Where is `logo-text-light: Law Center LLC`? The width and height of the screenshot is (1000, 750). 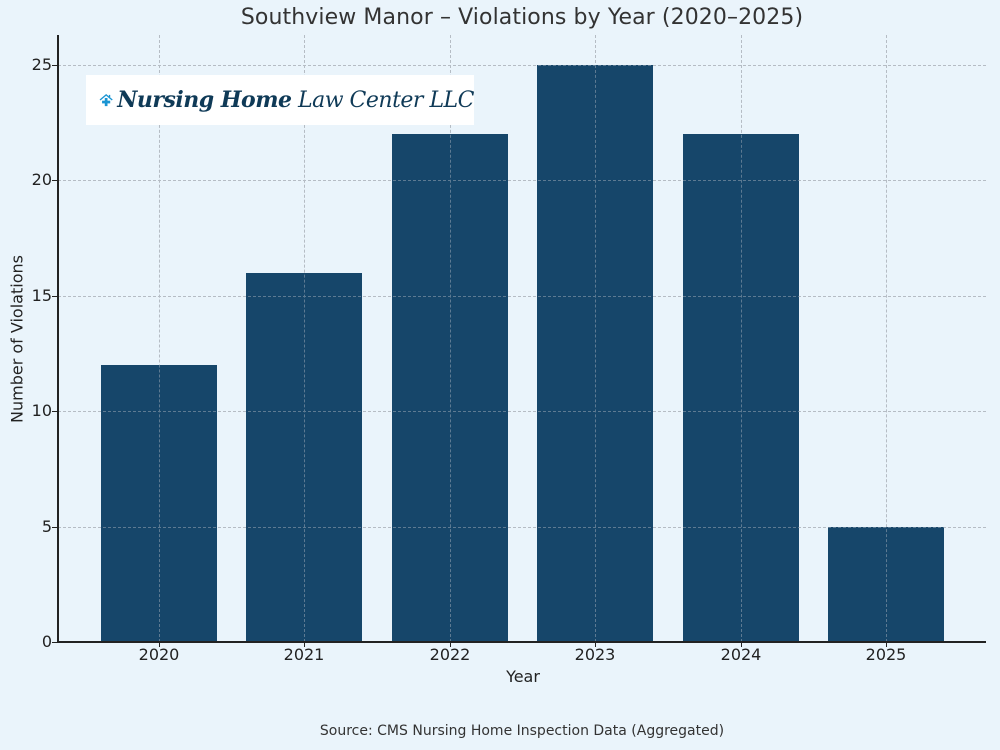 logo-text-light: Law Center LLC is located at coordinates (386, 100).